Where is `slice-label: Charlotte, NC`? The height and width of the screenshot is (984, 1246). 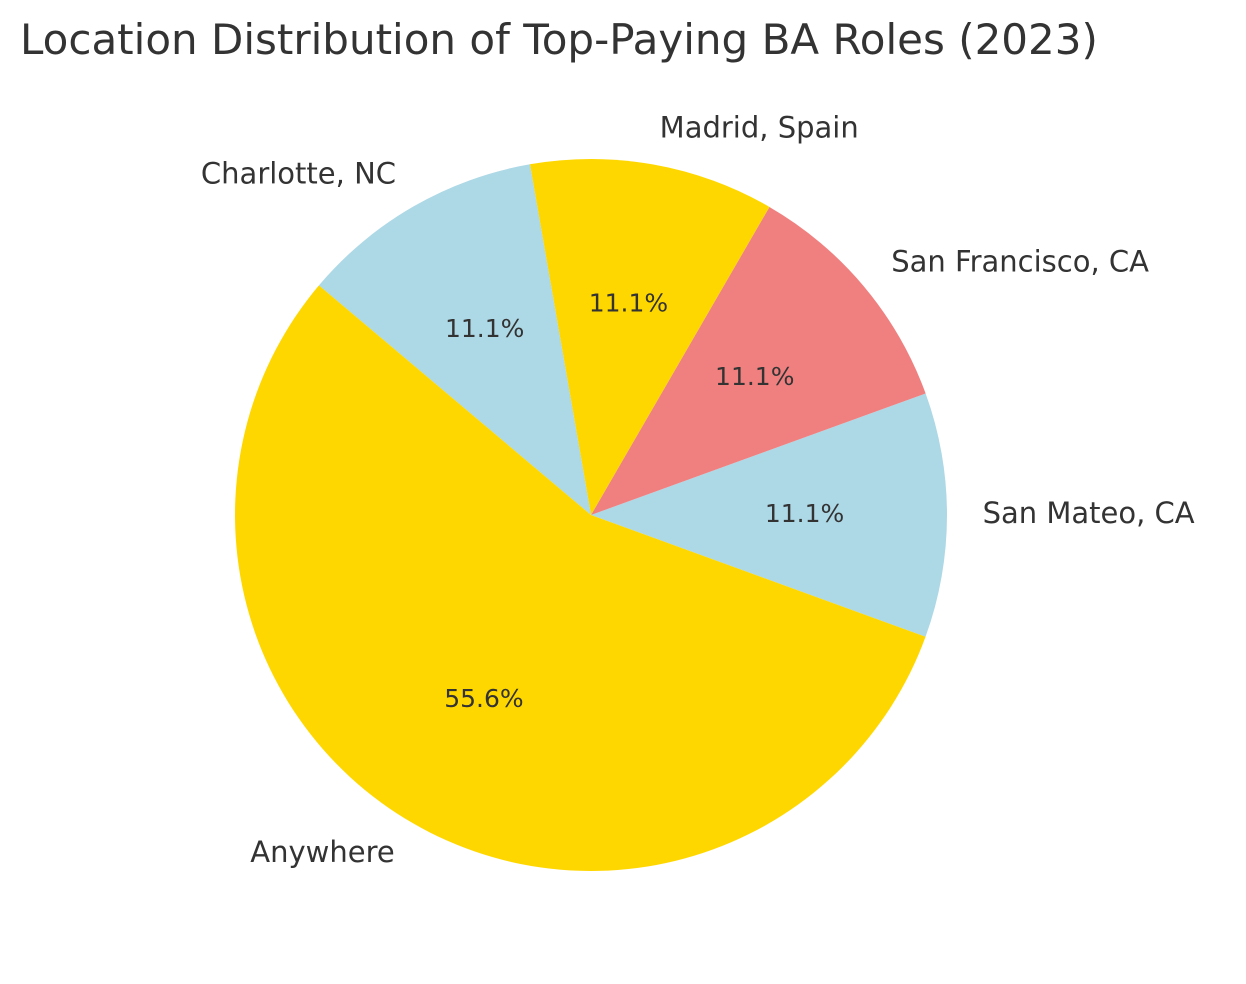
slice-label: Charlotte, NC is located at coordinates (298, 173).